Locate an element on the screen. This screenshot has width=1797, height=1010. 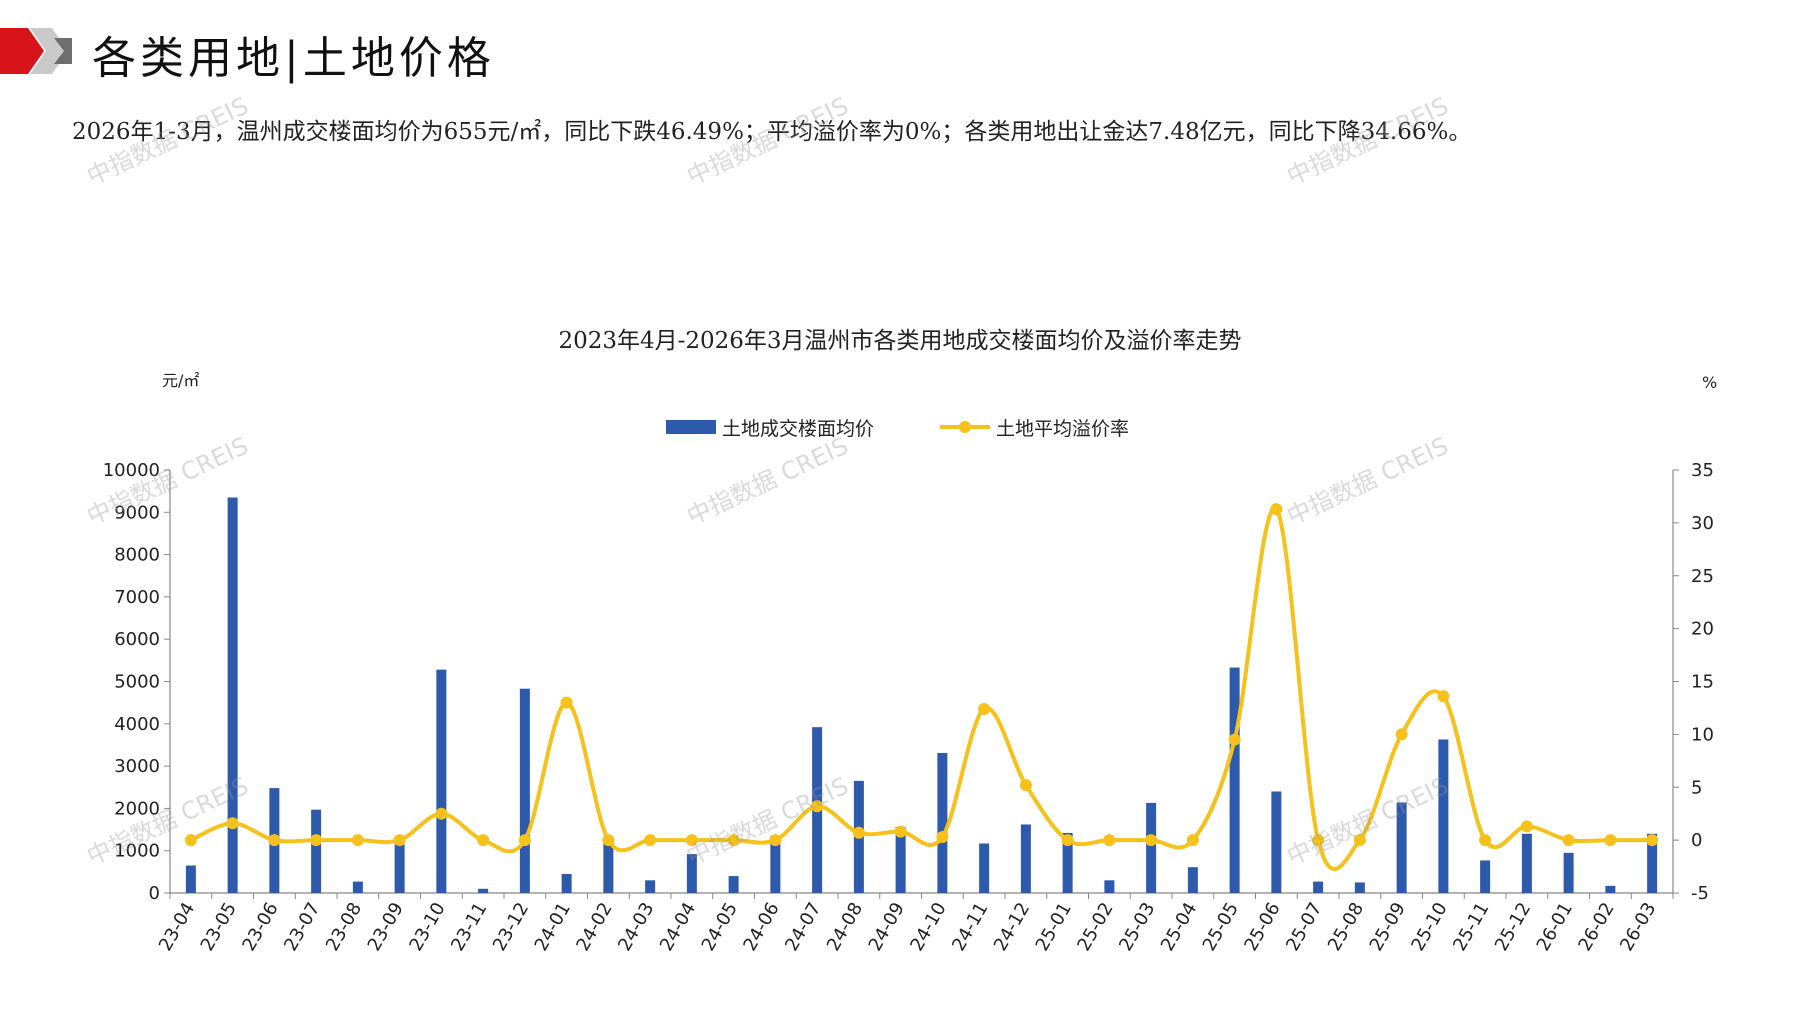
x-tick-label: 25-11 is located at coordinates (1471, 927).